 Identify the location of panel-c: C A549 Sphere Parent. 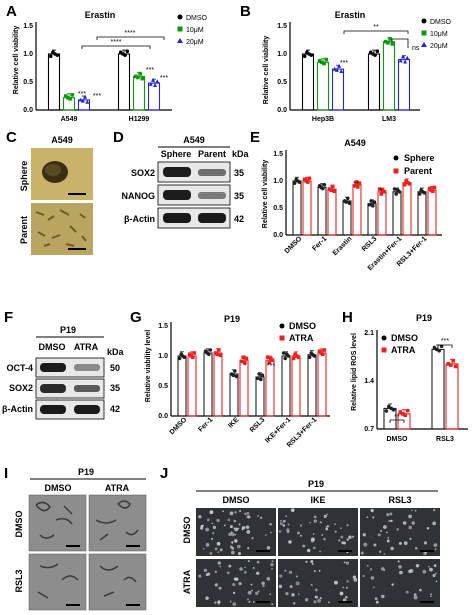
(49, 192).